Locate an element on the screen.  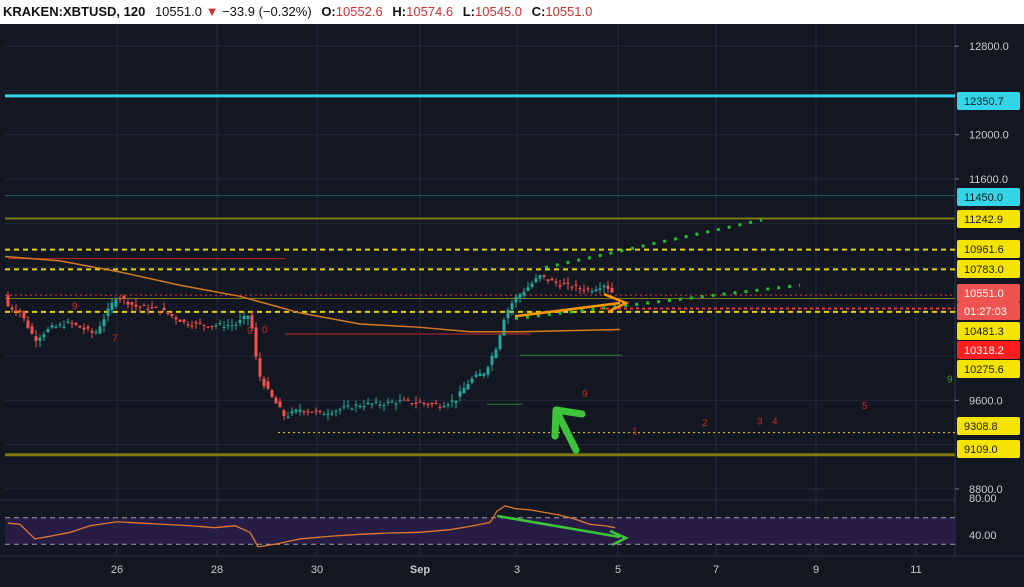
price-tick-label: 9600.0 is located at coordinates (986, 401).